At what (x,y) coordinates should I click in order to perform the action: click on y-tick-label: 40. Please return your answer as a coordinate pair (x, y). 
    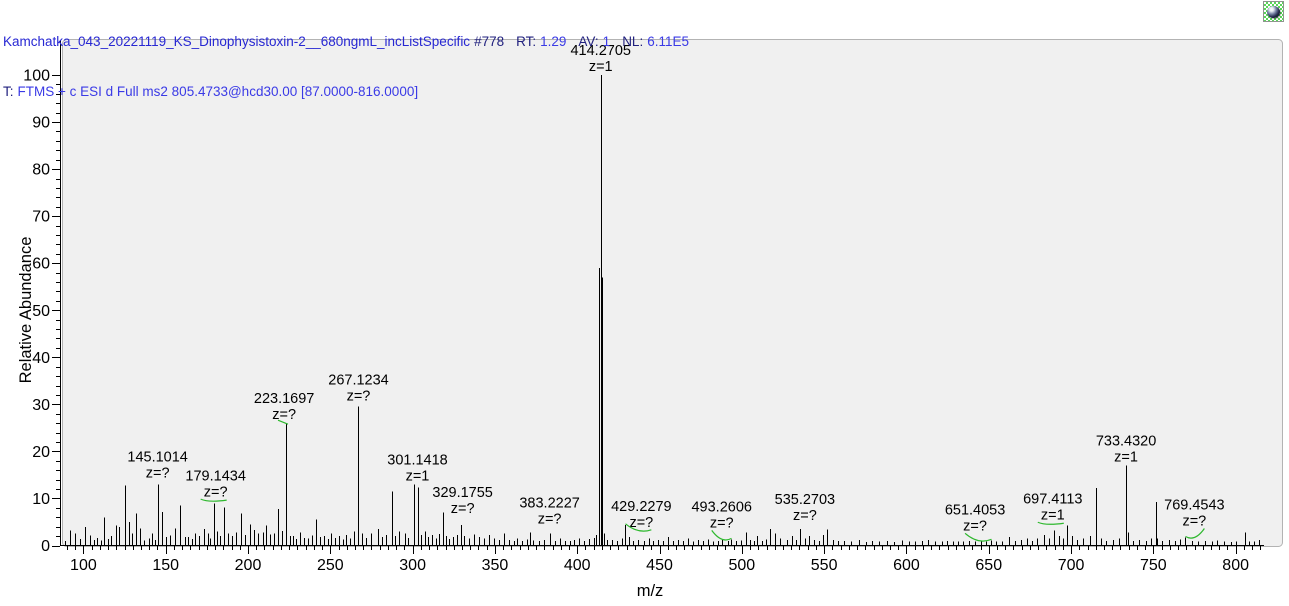
    Looking at the image, I should click on (41, 358).